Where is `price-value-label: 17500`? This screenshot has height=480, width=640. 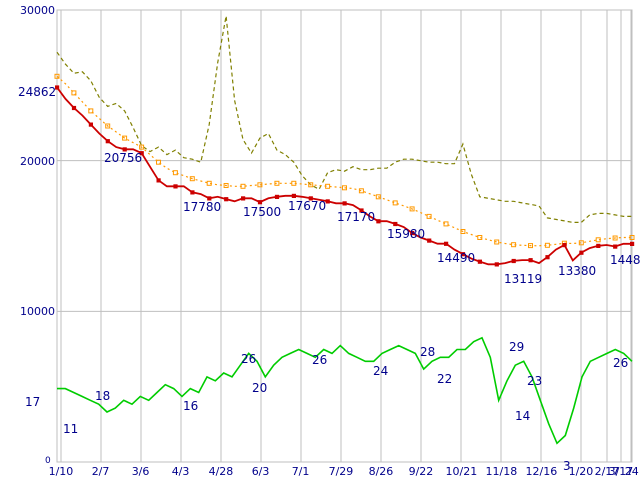
price-value-label: 17500 is located at coordinates (262, 212).